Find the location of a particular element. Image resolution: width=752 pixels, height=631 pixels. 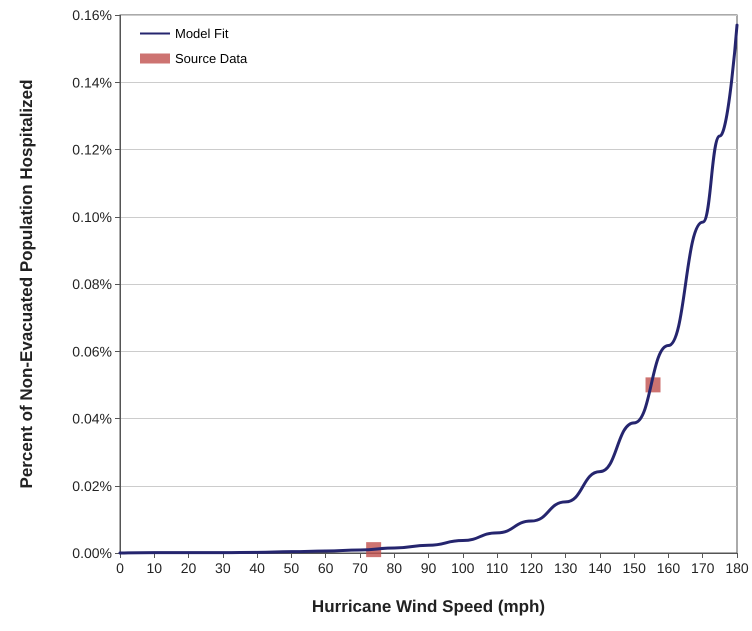

y-tick-label: 0.16% is located at coordinates (92, 15).